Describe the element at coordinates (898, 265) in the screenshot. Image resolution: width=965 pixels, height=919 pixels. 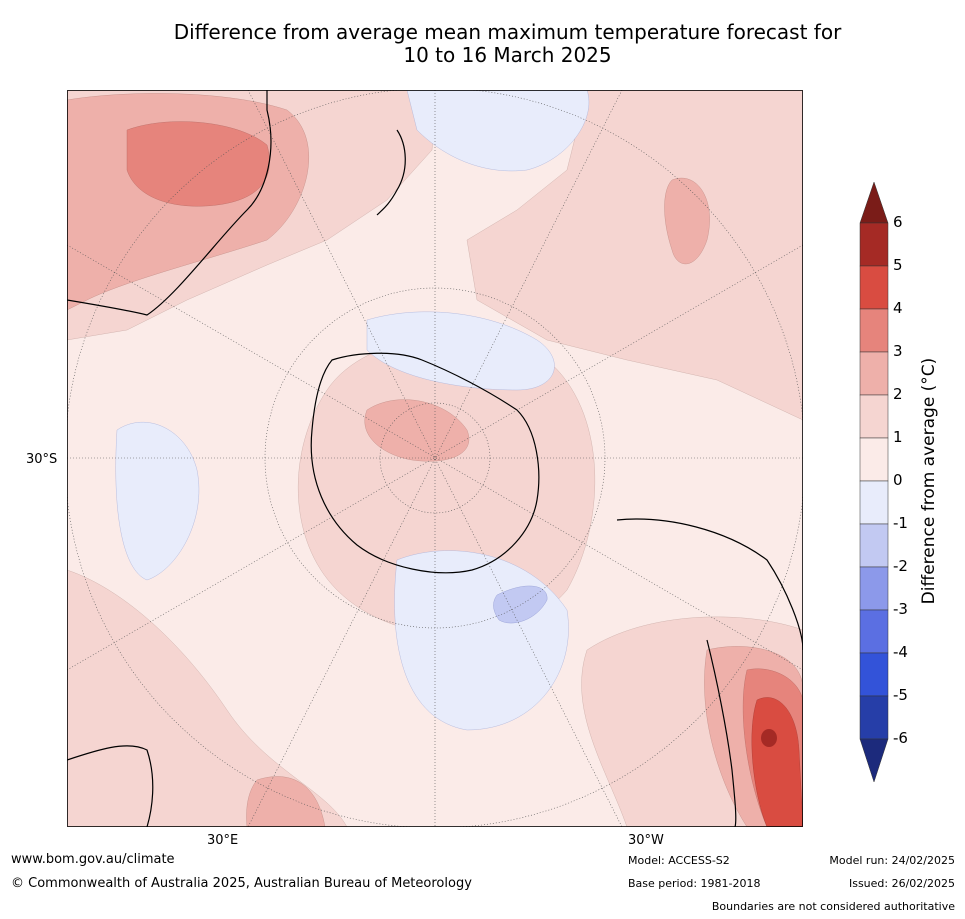
I see `colorbar-tick-label: 5` at that location.